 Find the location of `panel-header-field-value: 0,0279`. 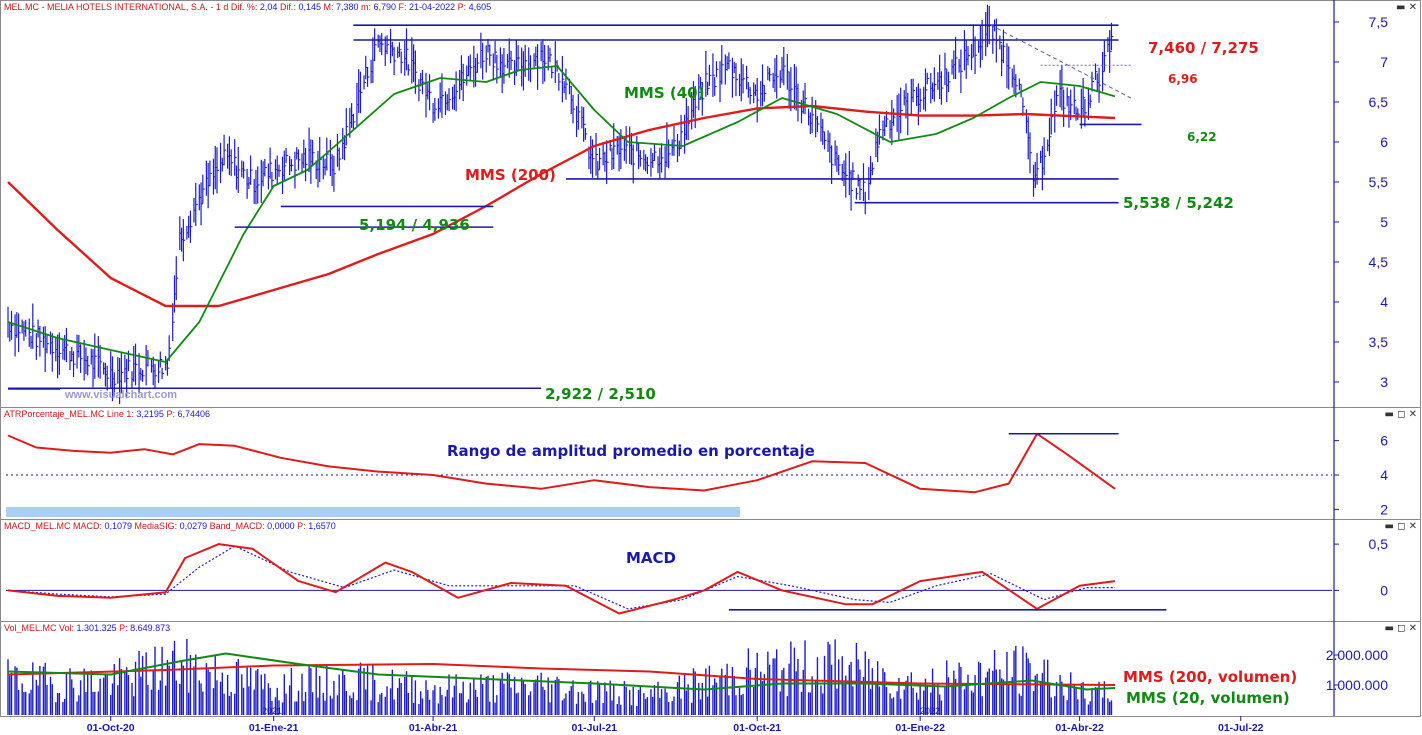

panel-header-field-value: 0,0279 is located at coordinates (195, 526).